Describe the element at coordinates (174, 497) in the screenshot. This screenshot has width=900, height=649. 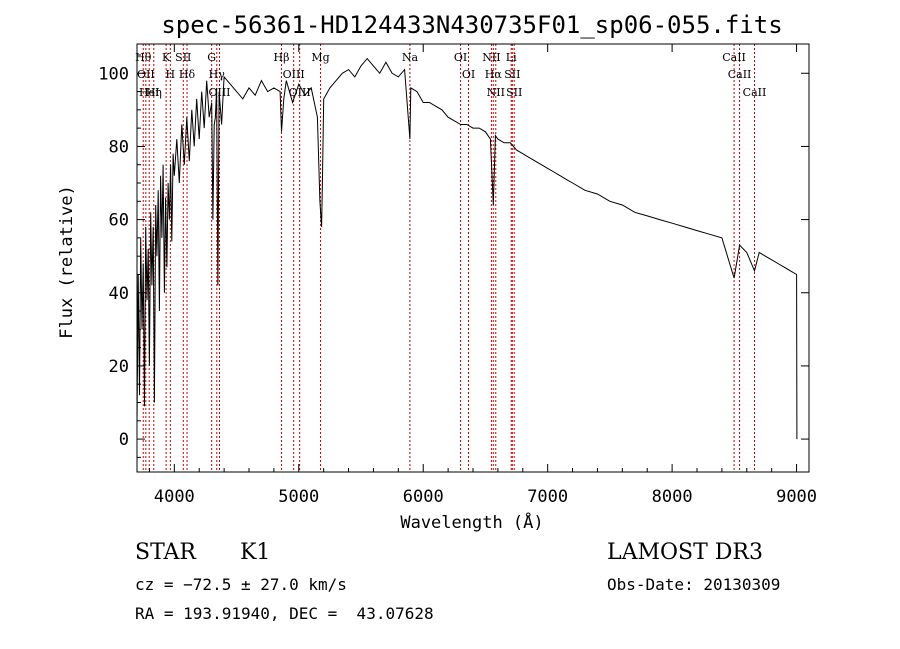
I see `x-tick-label: 4000` at that location.